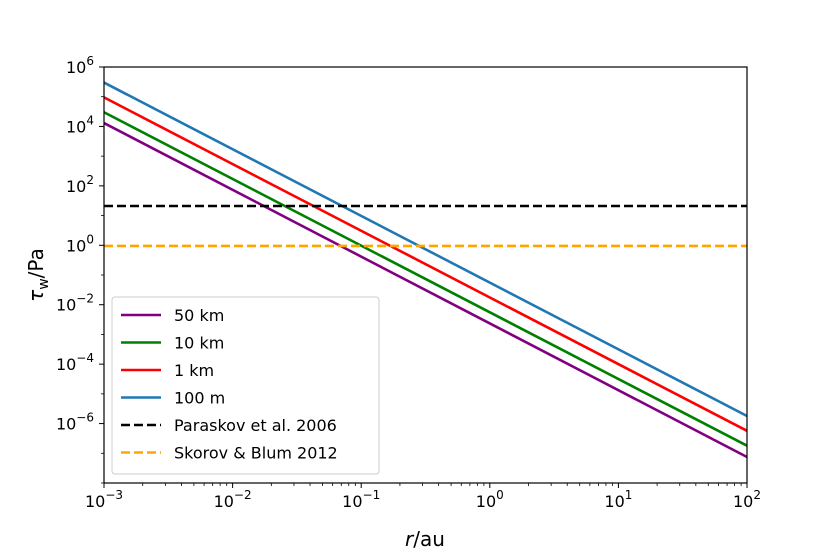 The image size is (830, 554). What do you see at coordinates (490, 499) in the screenshot?
I see `x-tick-label: 10⁰` at bounding box center [490, 499].